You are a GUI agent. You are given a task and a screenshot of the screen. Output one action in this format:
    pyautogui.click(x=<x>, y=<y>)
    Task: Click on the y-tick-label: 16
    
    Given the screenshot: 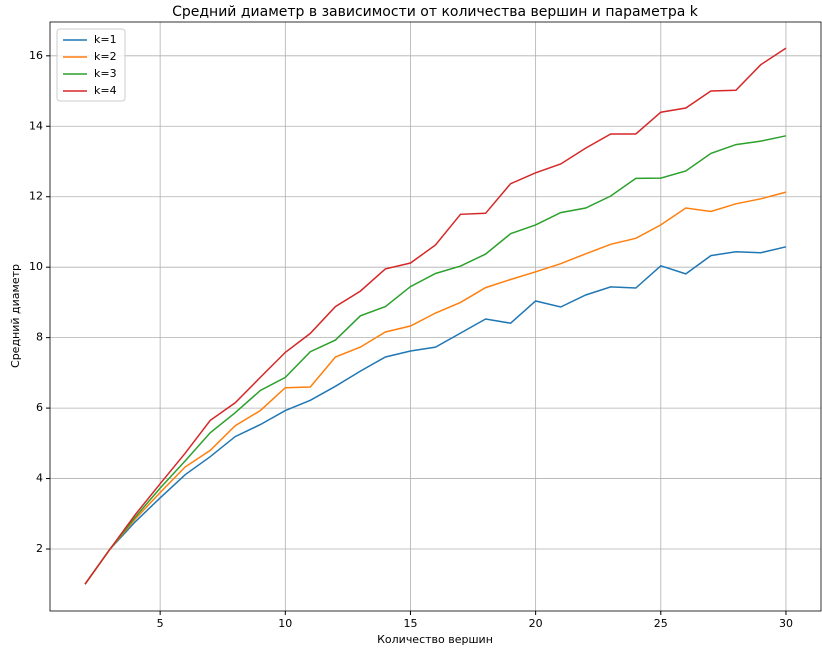 What is the action you would take?
    pyautogui.click(x=36, y=55)
    